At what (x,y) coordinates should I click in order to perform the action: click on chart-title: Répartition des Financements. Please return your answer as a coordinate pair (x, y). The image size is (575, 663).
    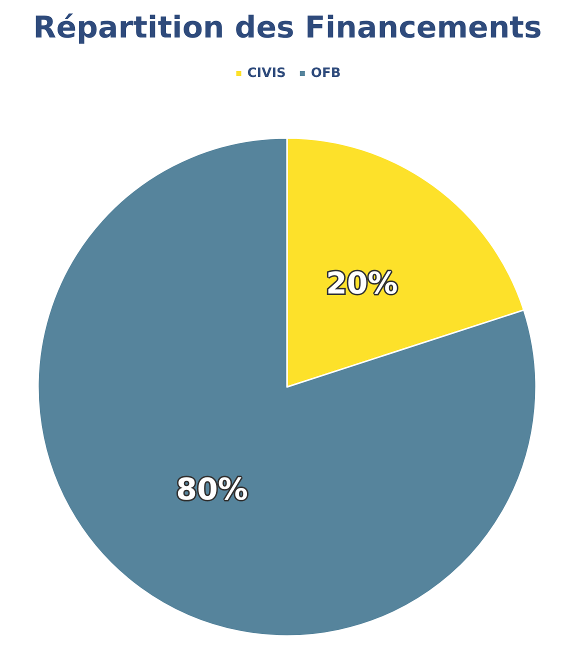
    Looking at the image, I should click on (287, 28).